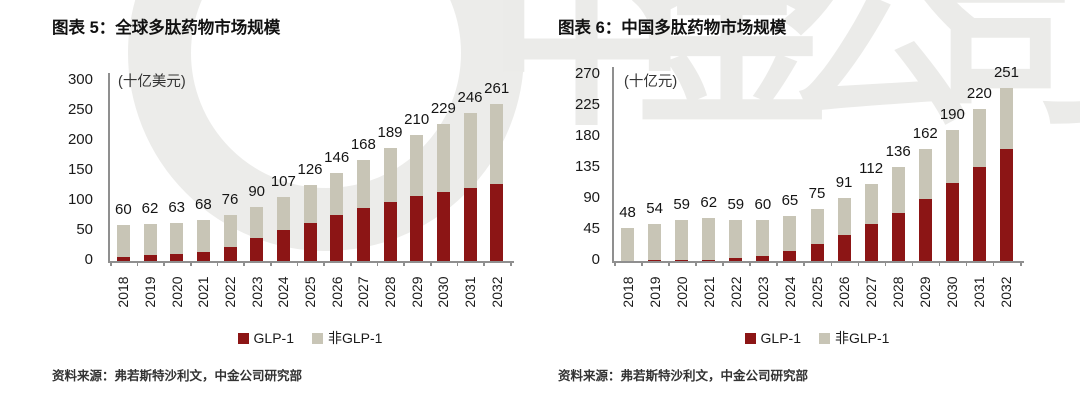 The height and width of the screenshot is (408, 1080). Describe the element at coordinates (417, 119) in the screenshot. I see `bar-total-label: 210` at that location.